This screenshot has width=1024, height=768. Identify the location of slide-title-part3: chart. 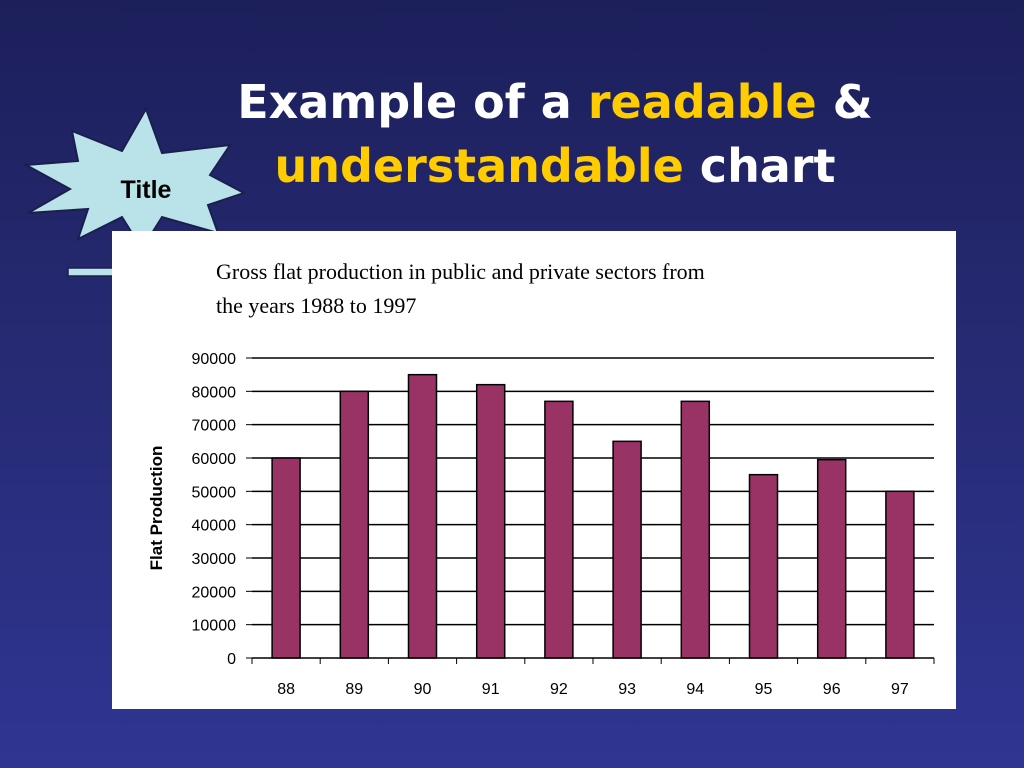
(759, 166).